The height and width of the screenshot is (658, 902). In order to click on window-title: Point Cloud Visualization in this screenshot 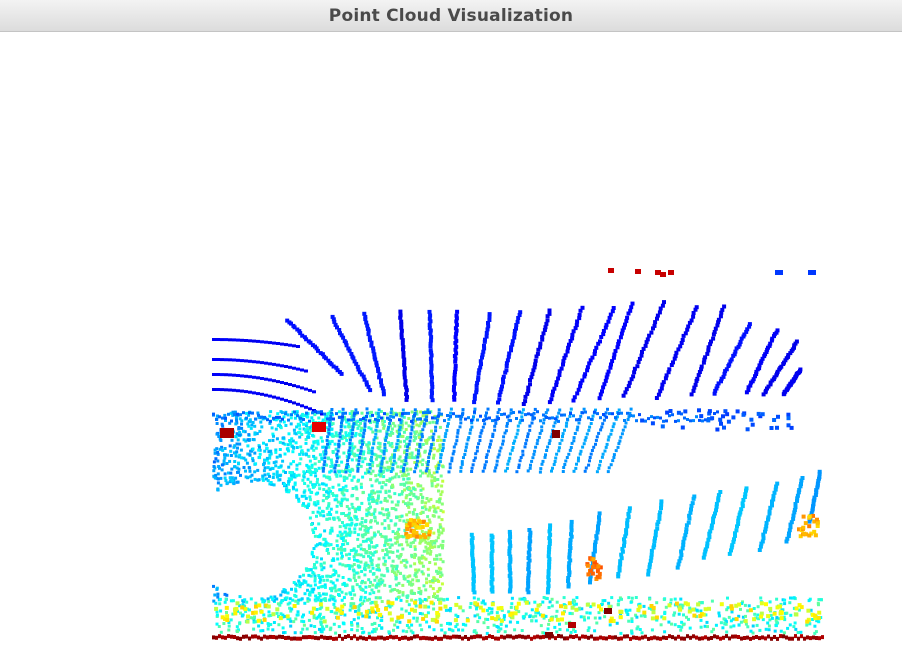, I will do `click(451, 15)`.